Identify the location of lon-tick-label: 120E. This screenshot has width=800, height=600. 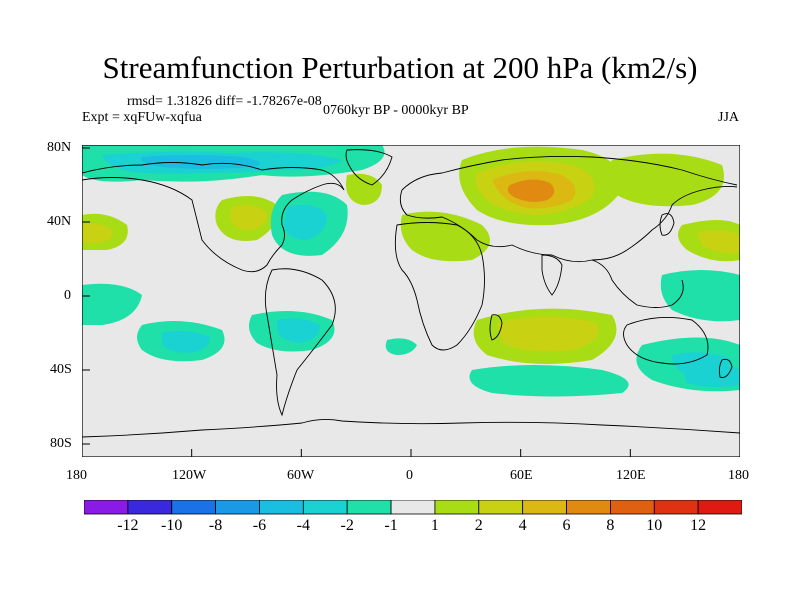
(631, 475).